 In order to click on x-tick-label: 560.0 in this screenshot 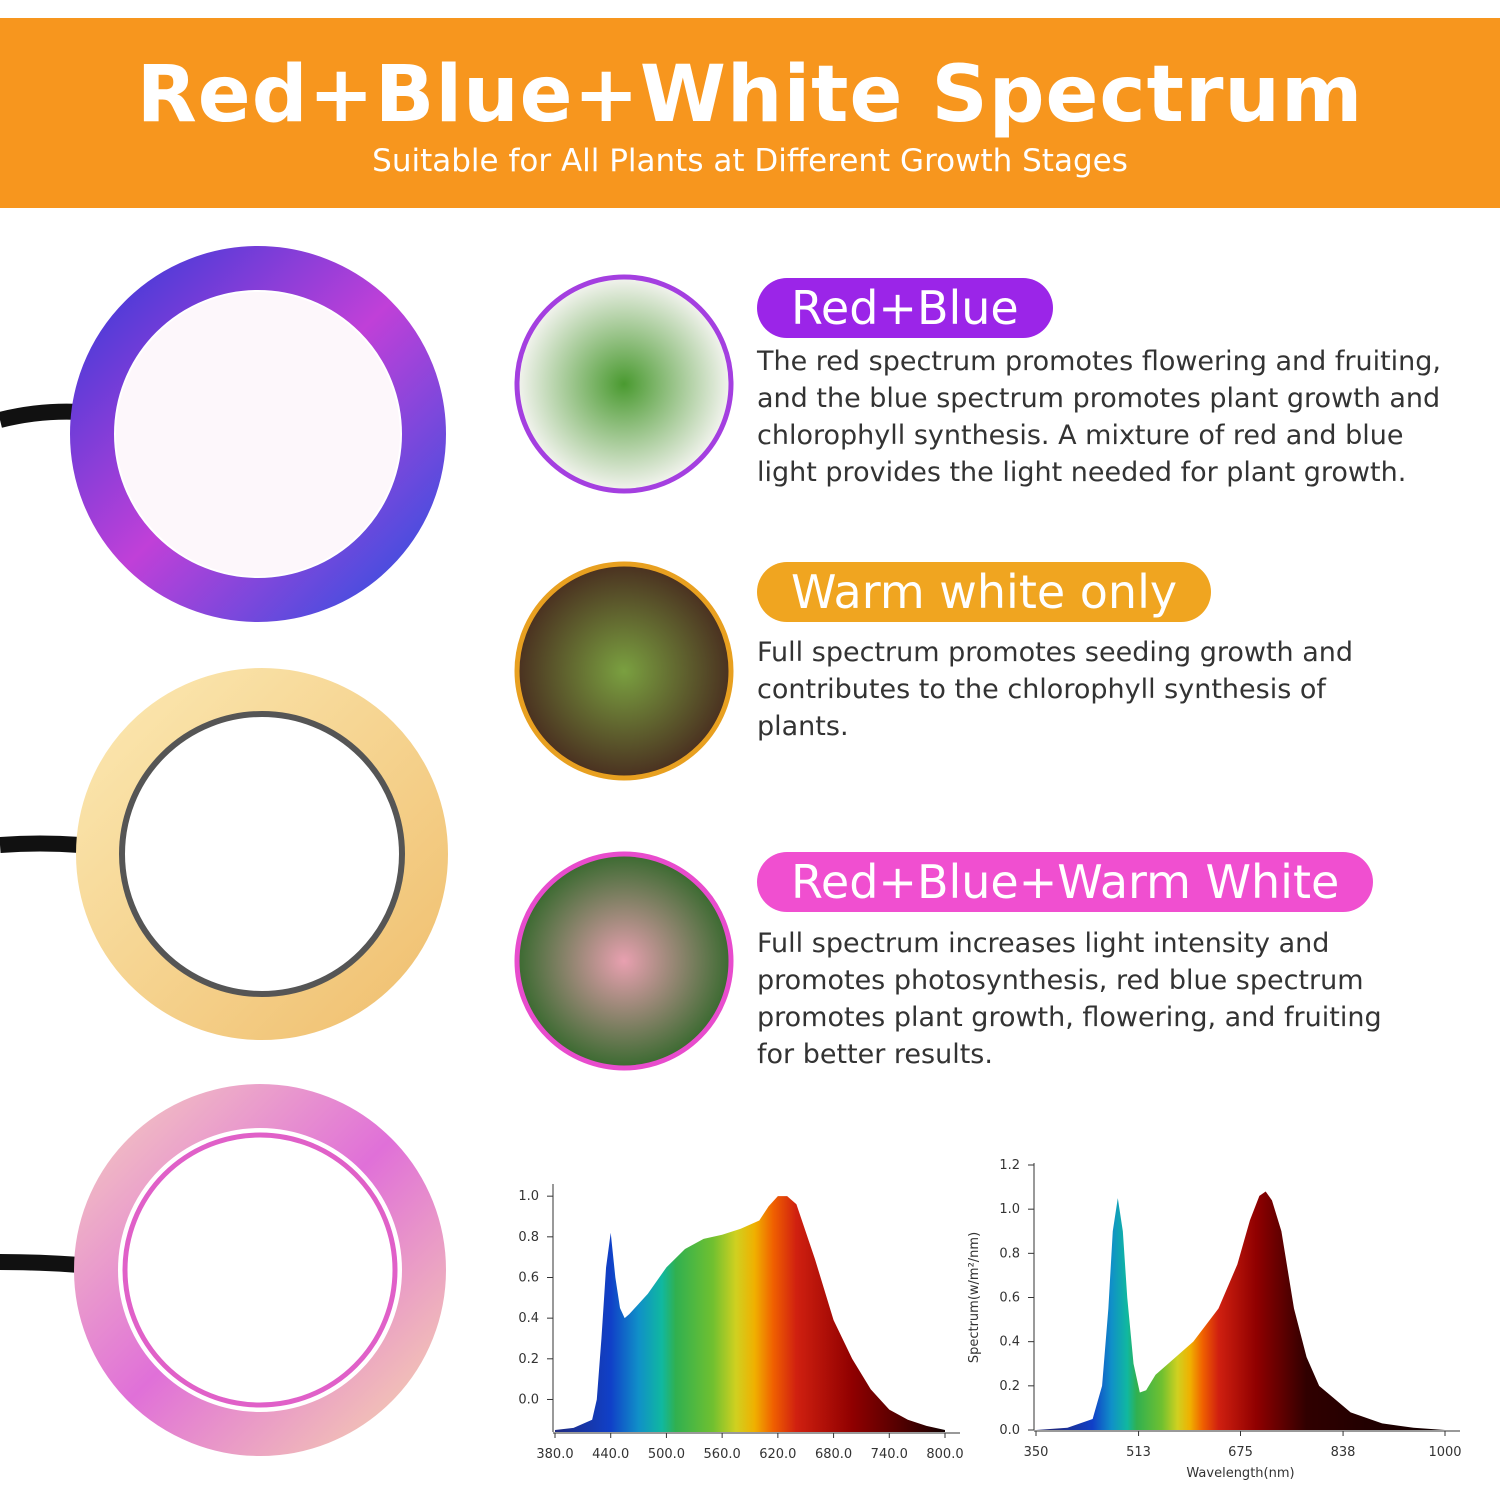, I will do `click(722, 1454)`.